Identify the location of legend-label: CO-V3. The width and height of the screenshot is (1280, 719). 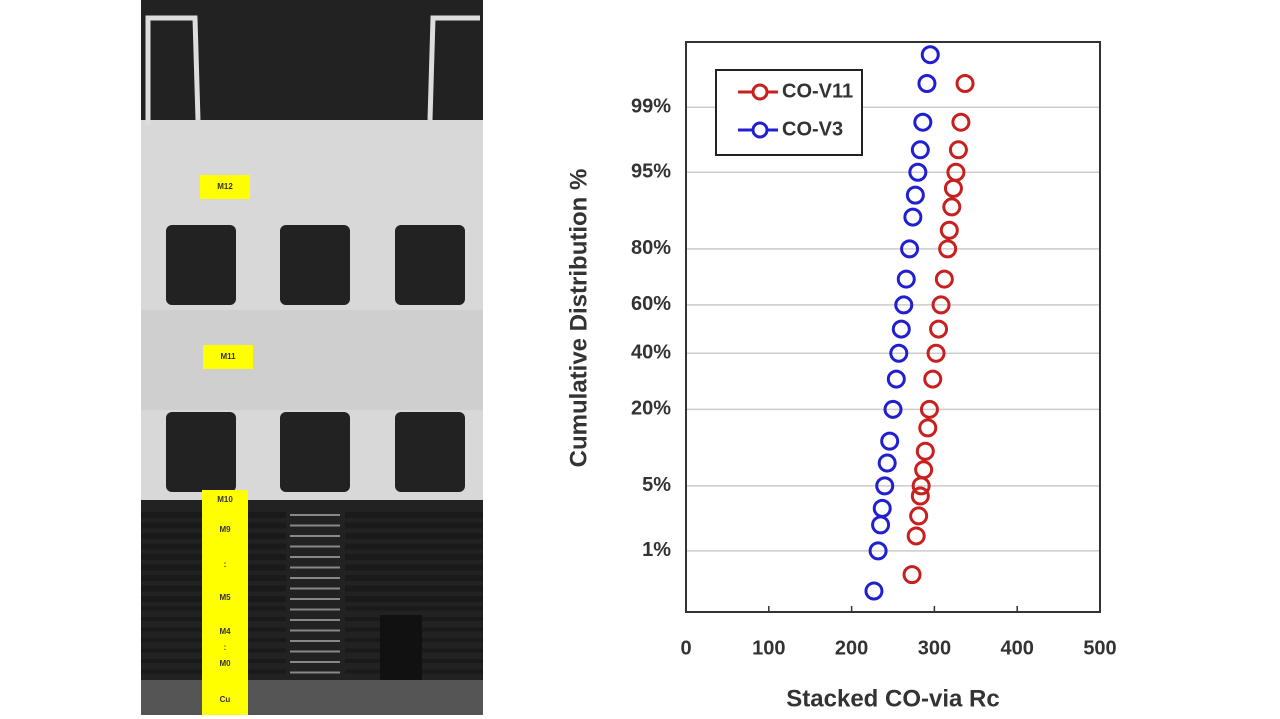
(812, 129).